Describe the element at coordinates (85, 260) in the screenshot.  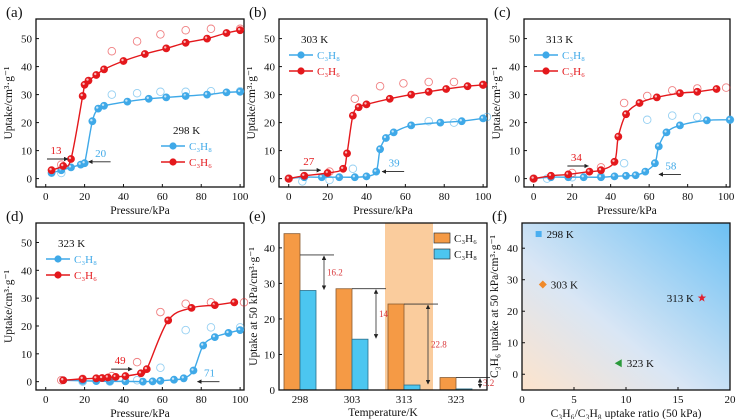
I see `legend-label: C₃H₈` at that location.